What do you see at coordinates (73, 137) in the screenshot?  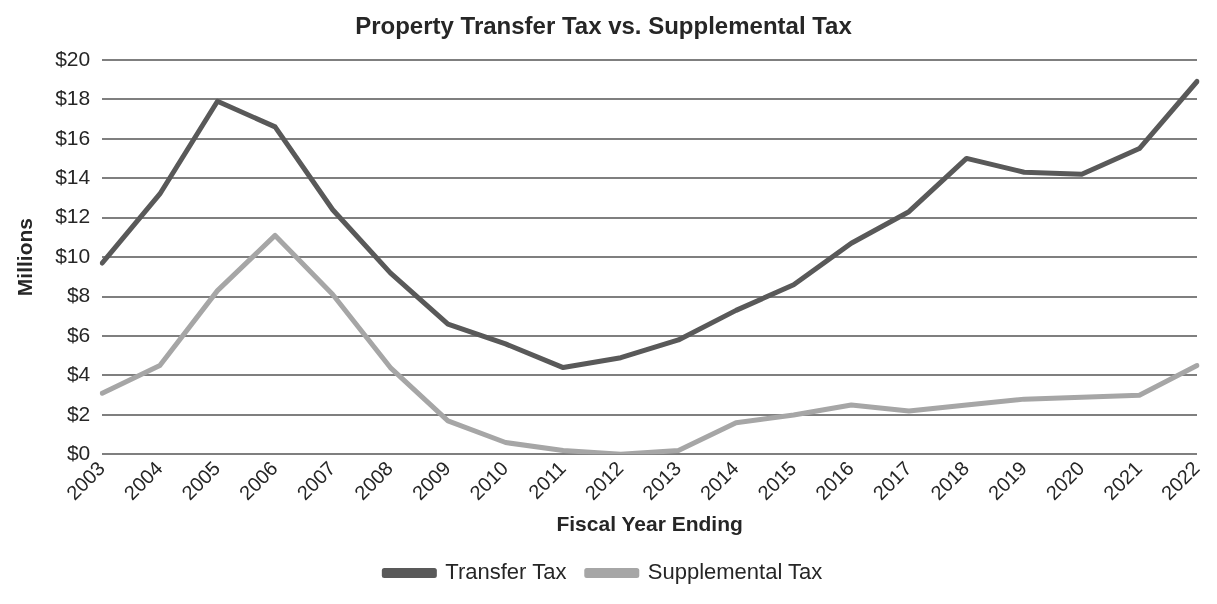 I see `y-tick-label: $16` at bounding box center [73, 137].